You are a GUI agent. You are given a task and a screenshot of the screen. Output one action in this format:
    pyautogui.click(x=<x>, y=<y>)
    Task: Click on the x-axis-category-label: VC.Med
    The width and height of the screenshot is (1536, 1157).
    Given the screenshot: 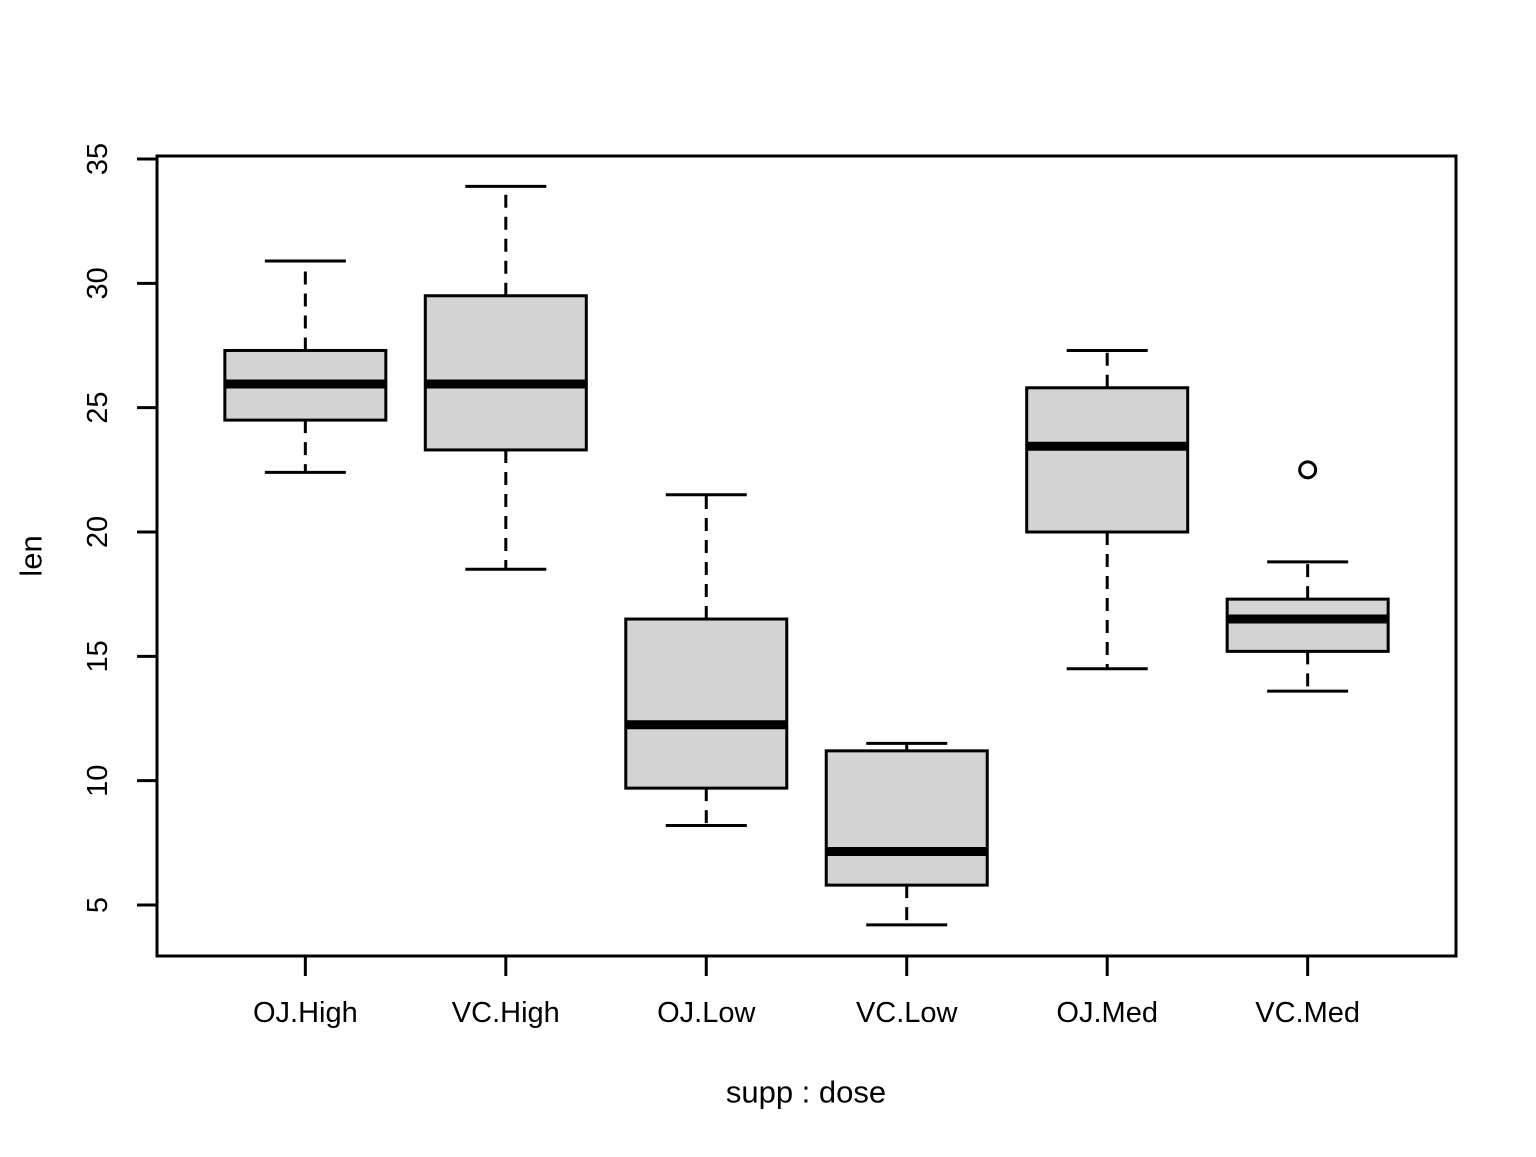 What is the action you would take?
    pyautogui.click(x=1307, y=1013)
    